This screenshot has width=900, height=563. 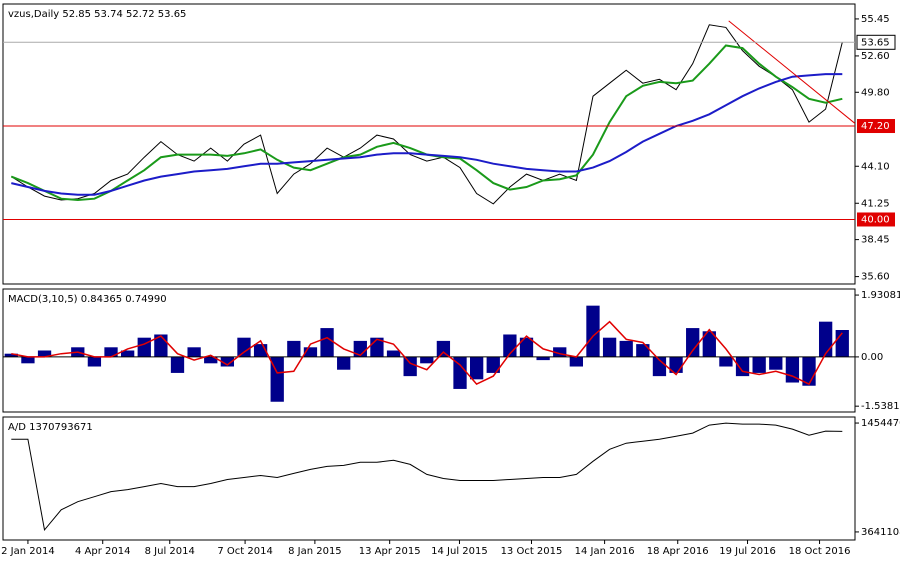 I want to click on last-price-label: 53.65, so click(x=875, y=42).